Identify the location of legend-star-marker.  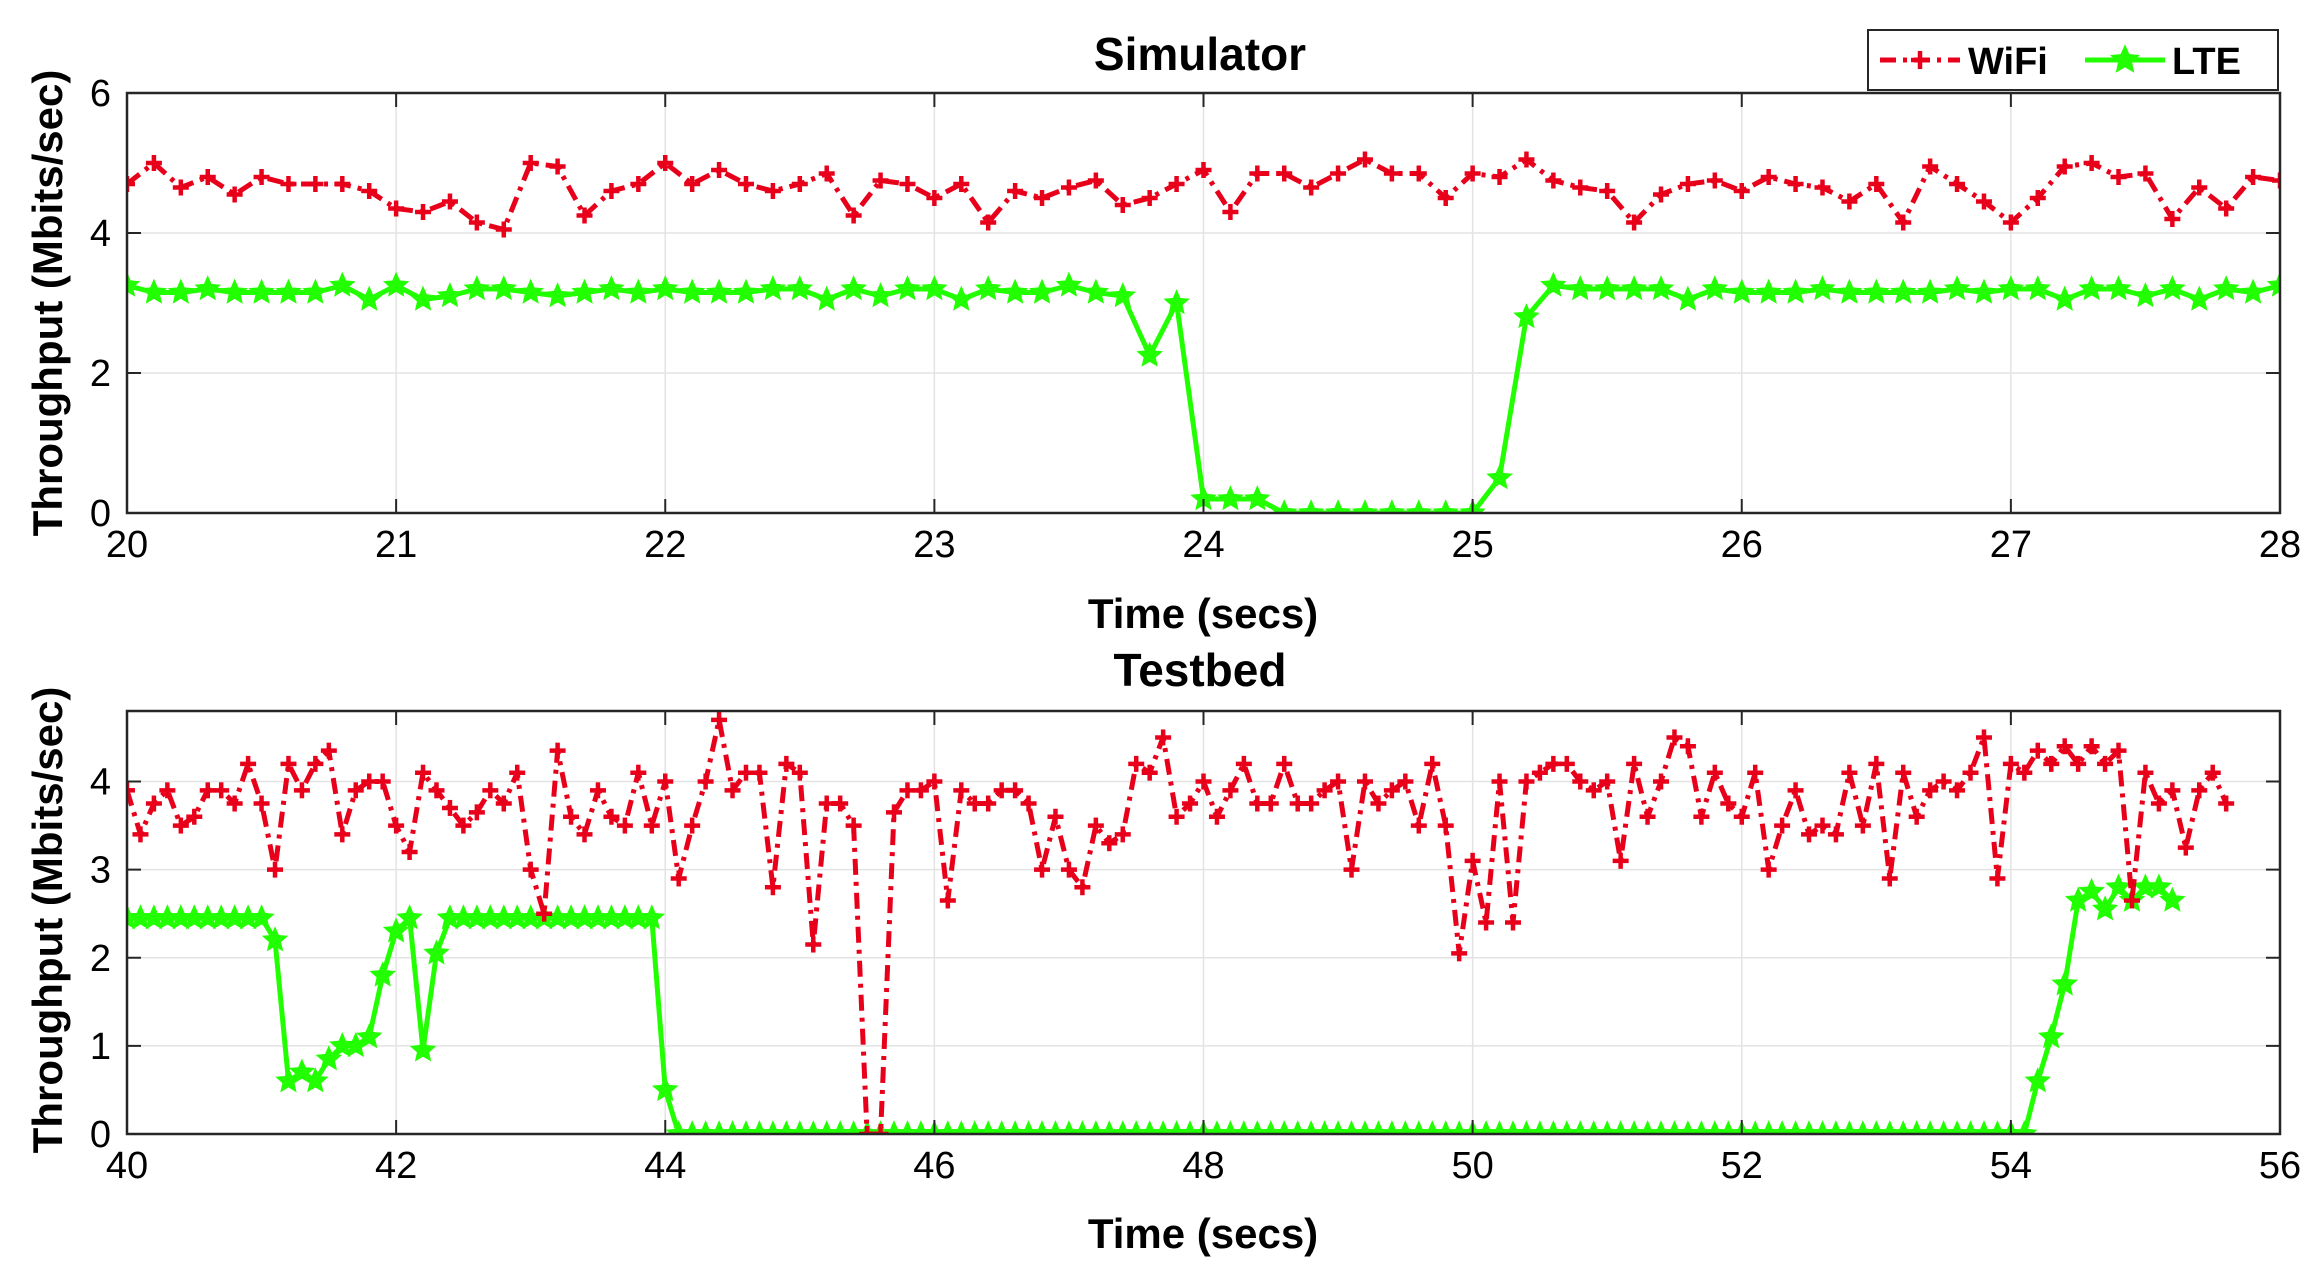
(2125, 58).